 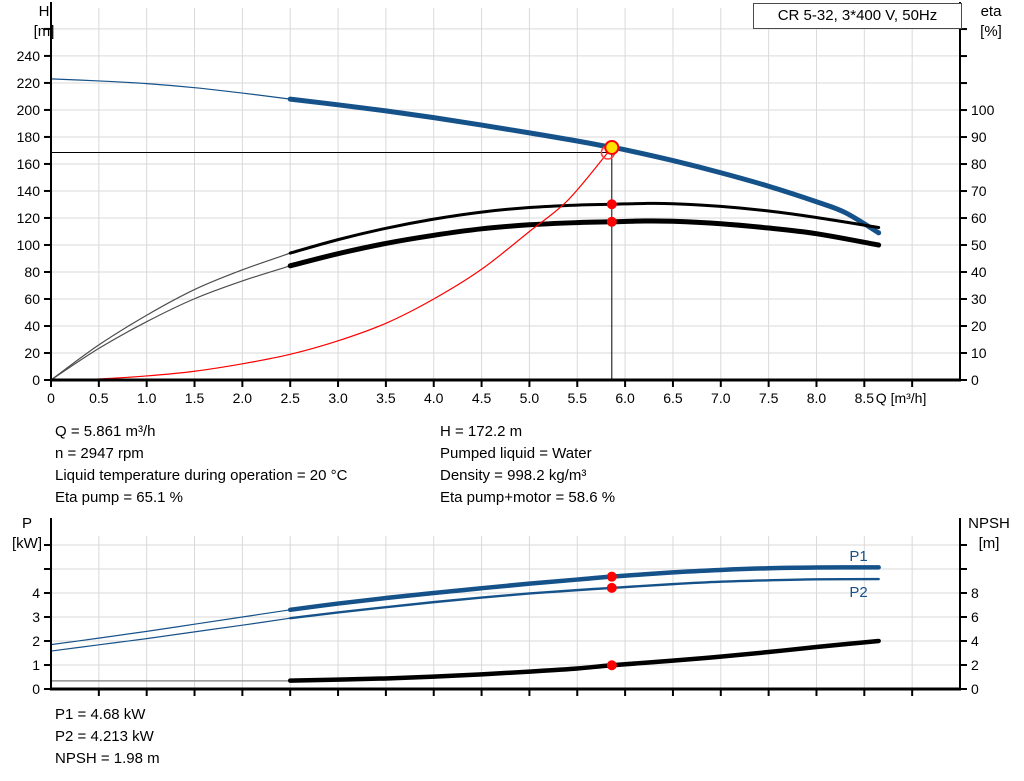 What do you see at coordinates (975, 593) in the screenshot?
I see `right-tick-label: 8` at bounding box center [975, 593].